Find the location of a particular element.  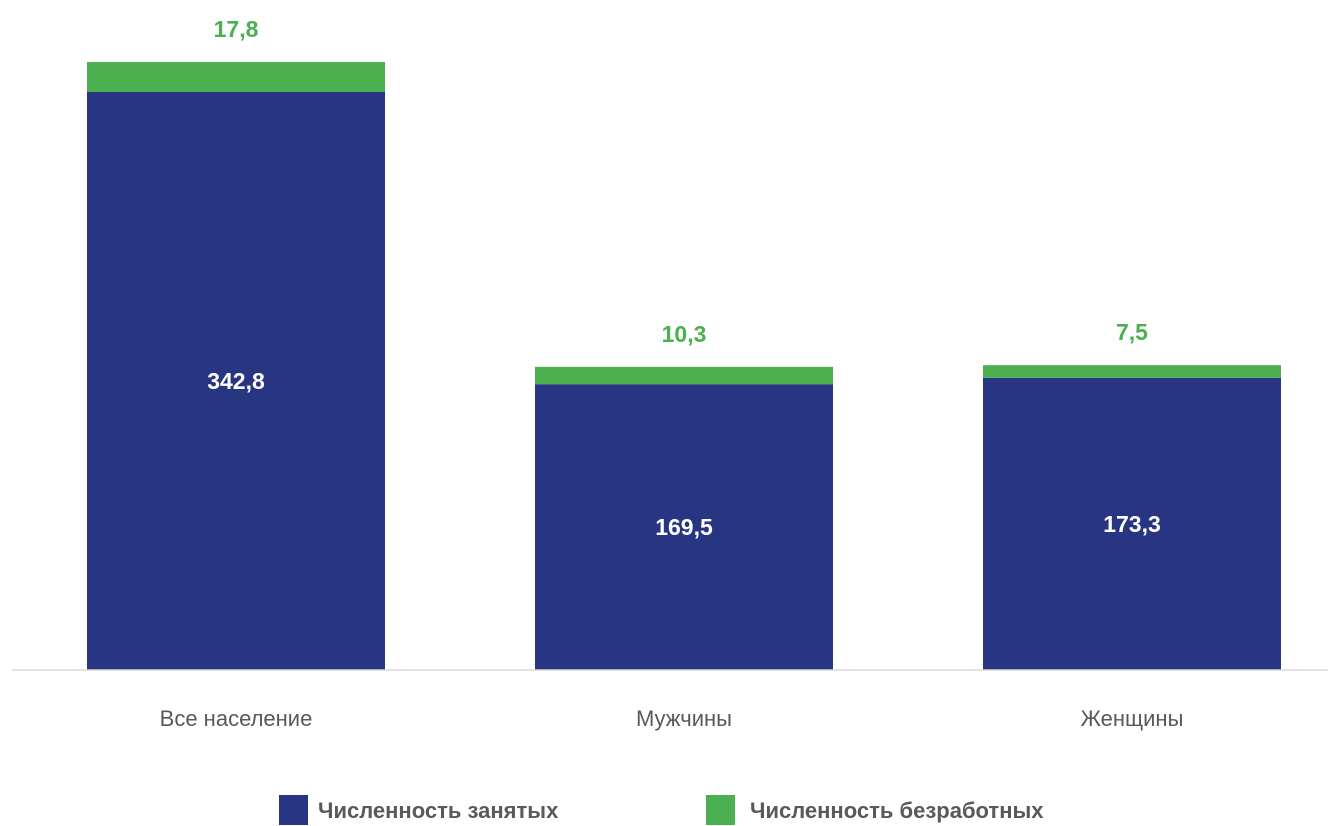

data-label-employed: 342,8 is located at coordinates (236, 381).